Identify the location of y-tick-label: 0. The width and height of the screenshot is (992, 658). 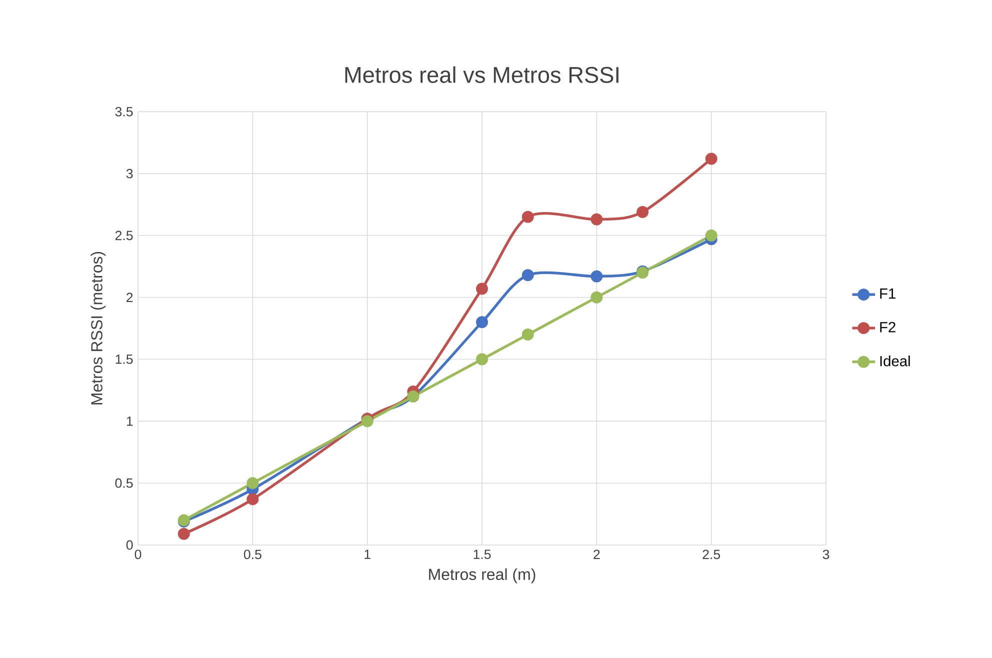
(129, 545).